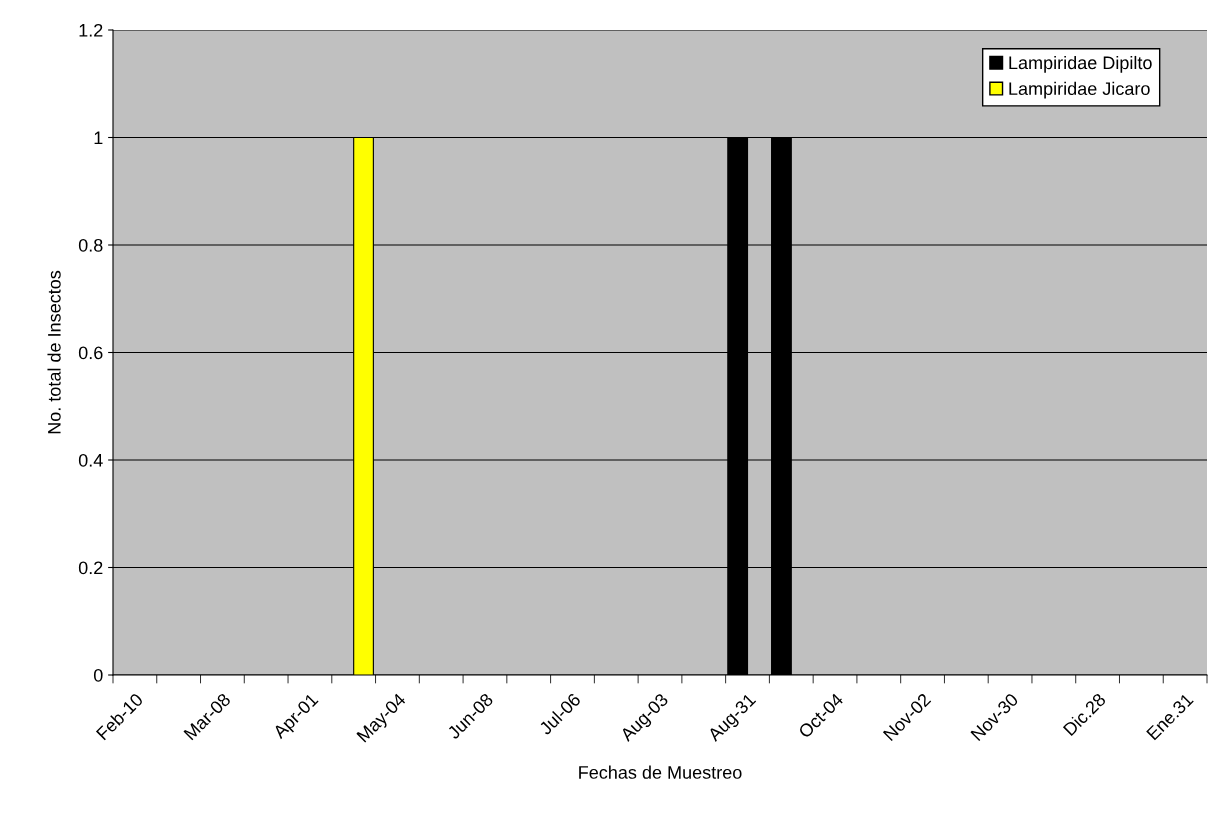 This screenshot has height=823, width=1209. I want to click on legend-label: Lampiridae Dipilto, so click(1080, 64).